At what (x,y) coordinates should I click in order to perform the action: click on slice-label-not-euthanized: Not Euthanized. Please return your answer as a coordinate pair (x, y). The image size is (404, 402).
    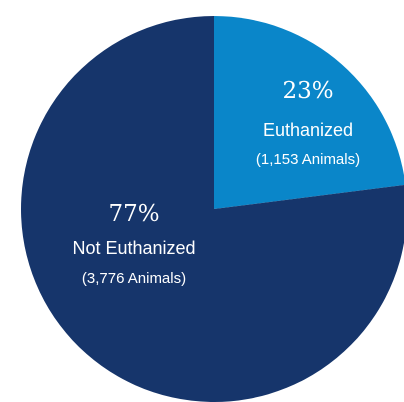
    Looking at the image, I should click on (133, 248).